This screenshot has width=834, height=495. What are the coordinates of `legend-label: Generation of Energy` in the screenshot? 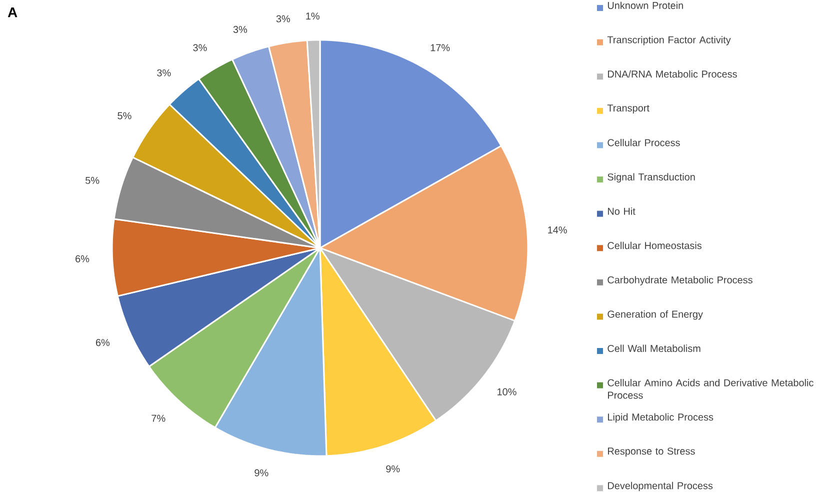 It's located at (655, 315).